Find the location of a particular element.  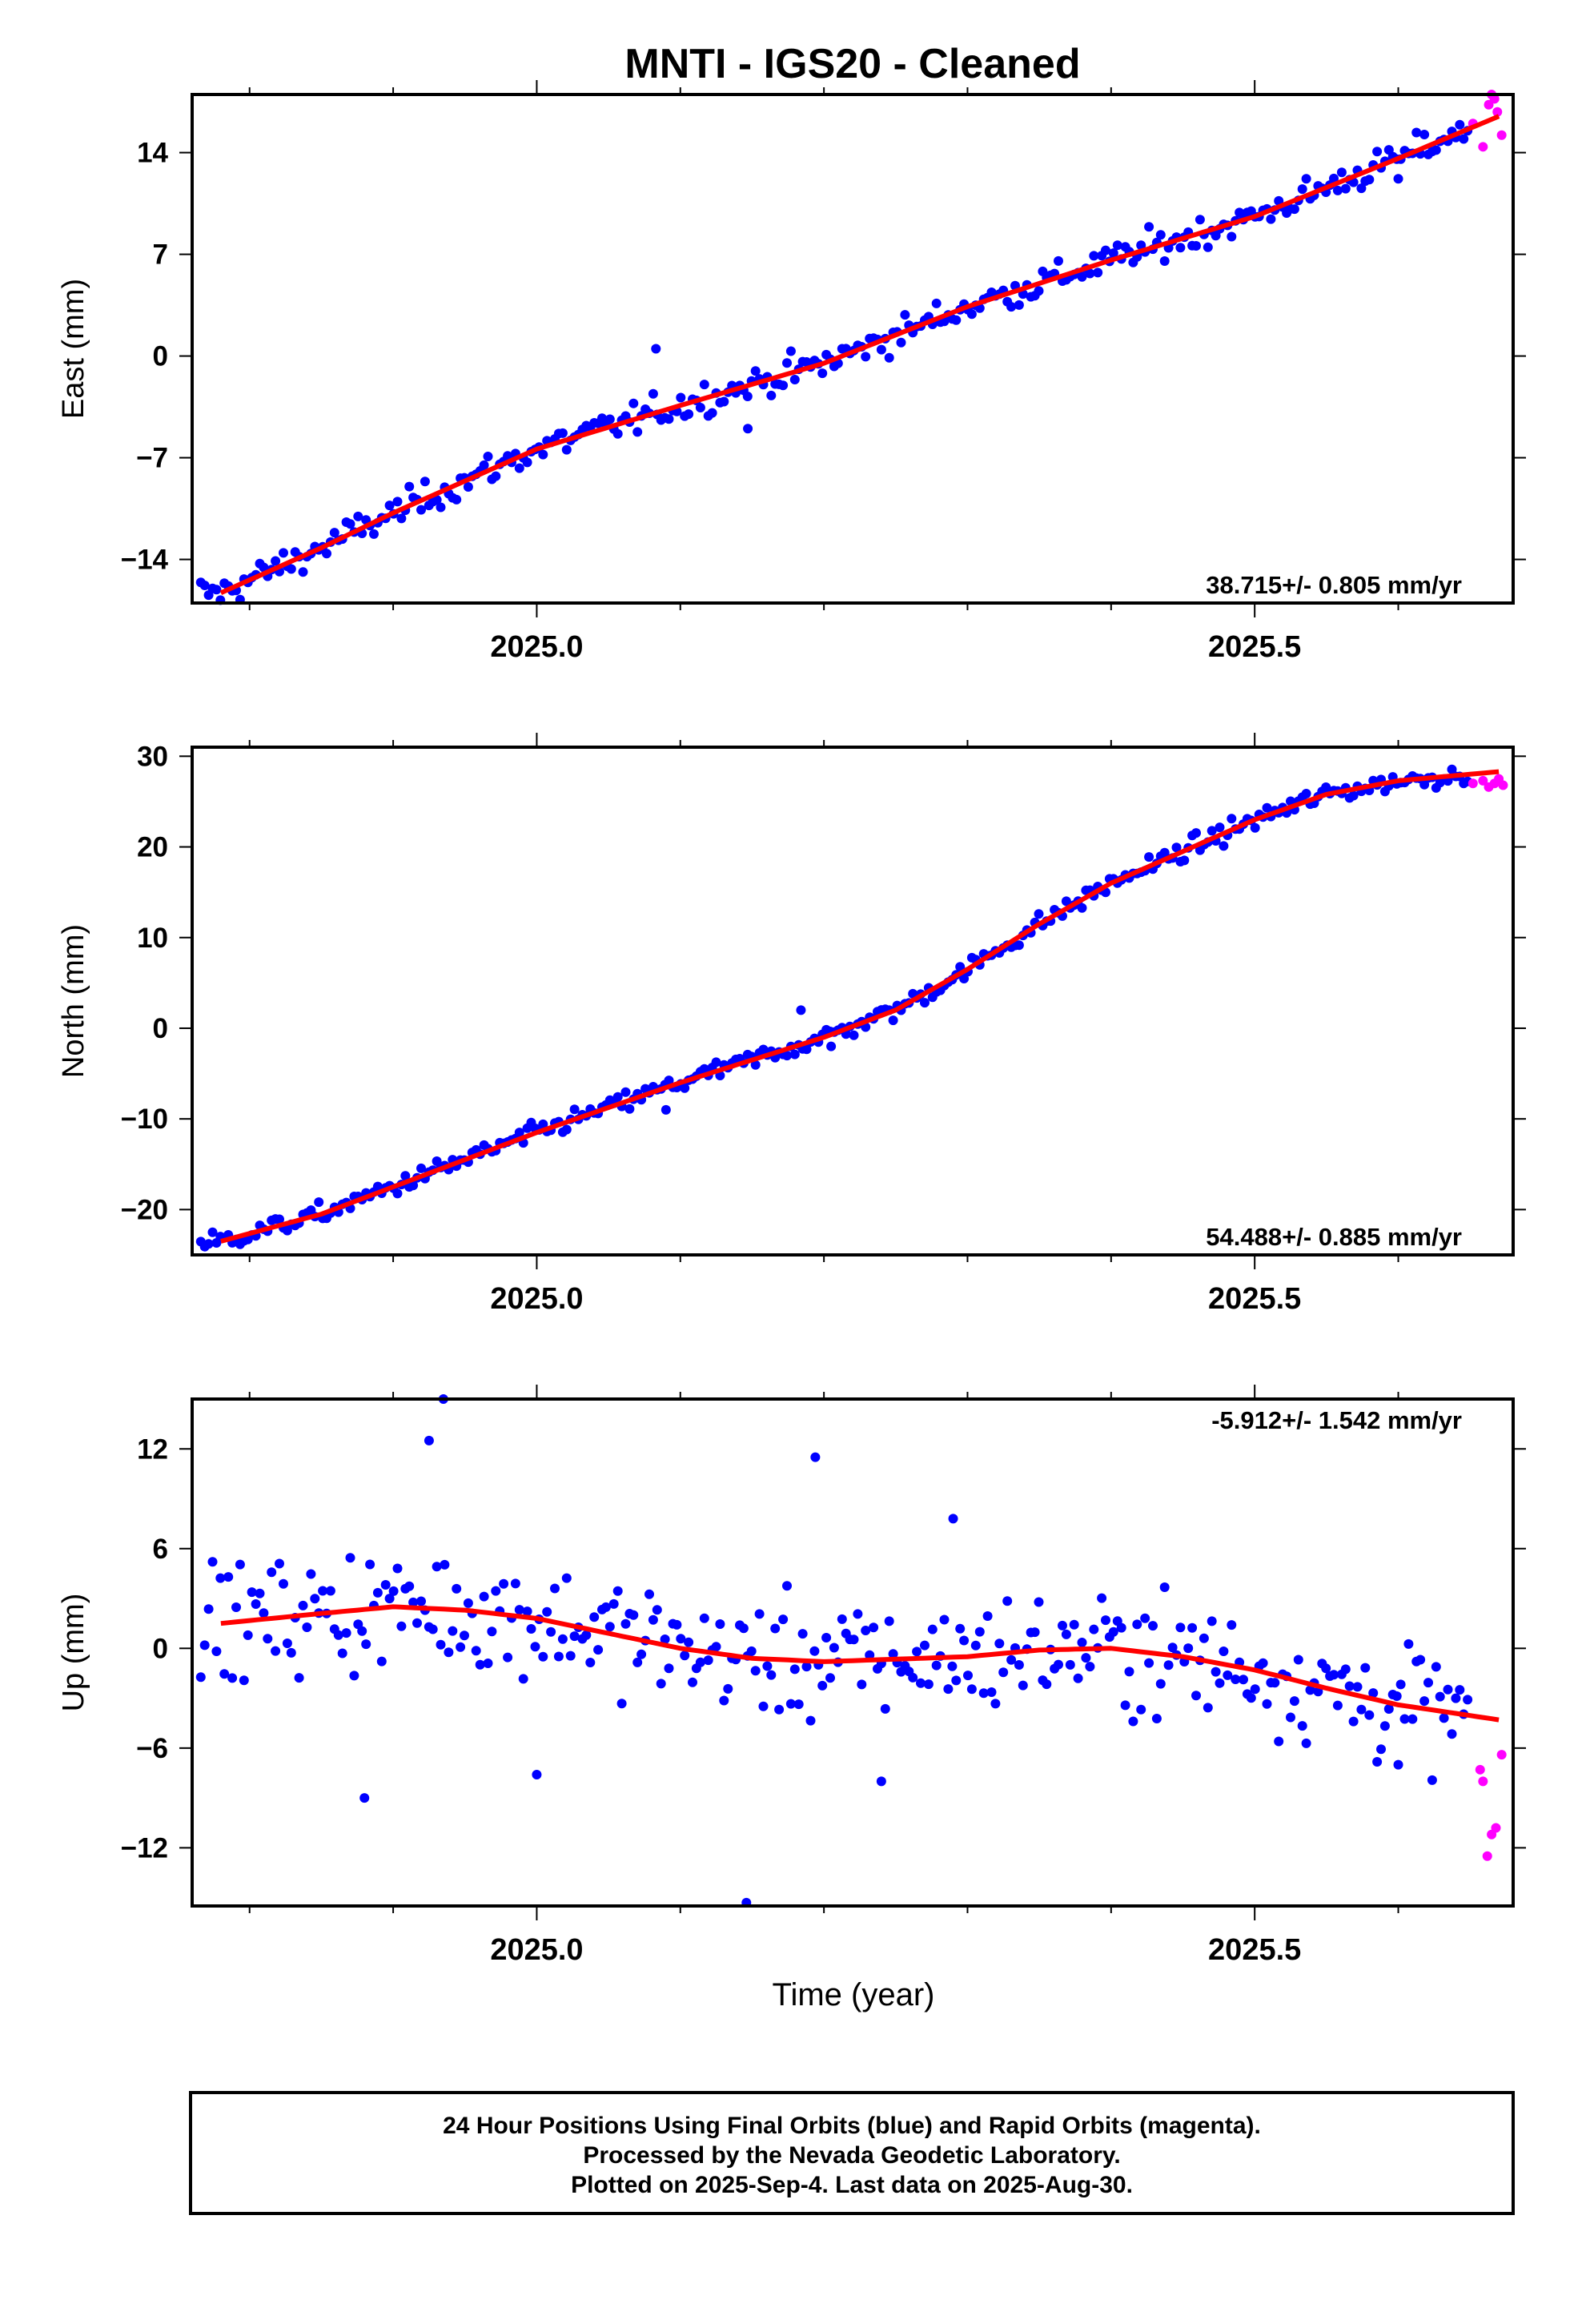

y-tick-label: −14 is located at coordinates (145, 560).